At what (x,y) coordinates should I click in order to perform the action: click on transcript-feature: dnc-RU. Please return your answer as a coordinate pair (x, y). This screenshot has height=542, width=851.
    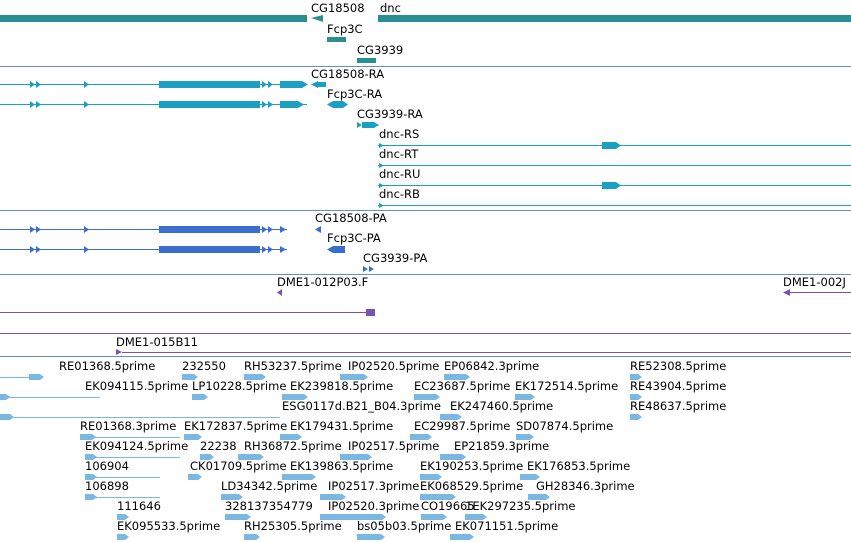
    Looking at the image, I should click on (614, 178).